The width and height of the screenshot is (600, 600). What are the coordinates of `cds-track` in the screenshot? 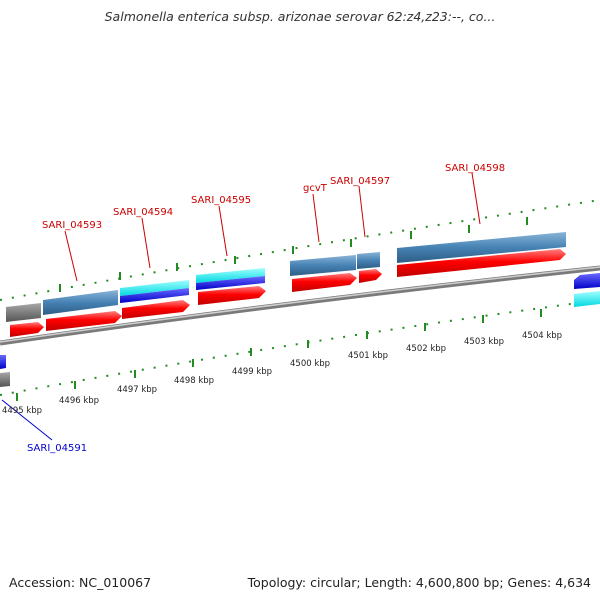 It's located at (288, 293).